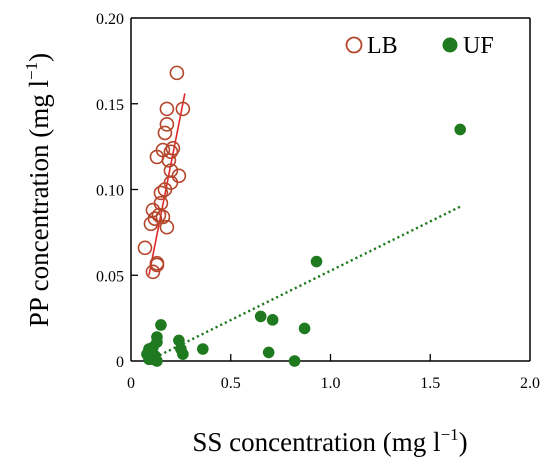 The width and height of the screenshot is (550, 475). What do you see at coordinates (419, 46) in the screenshot?
I see `legend: LB UF` at bounding box center [419, 46].